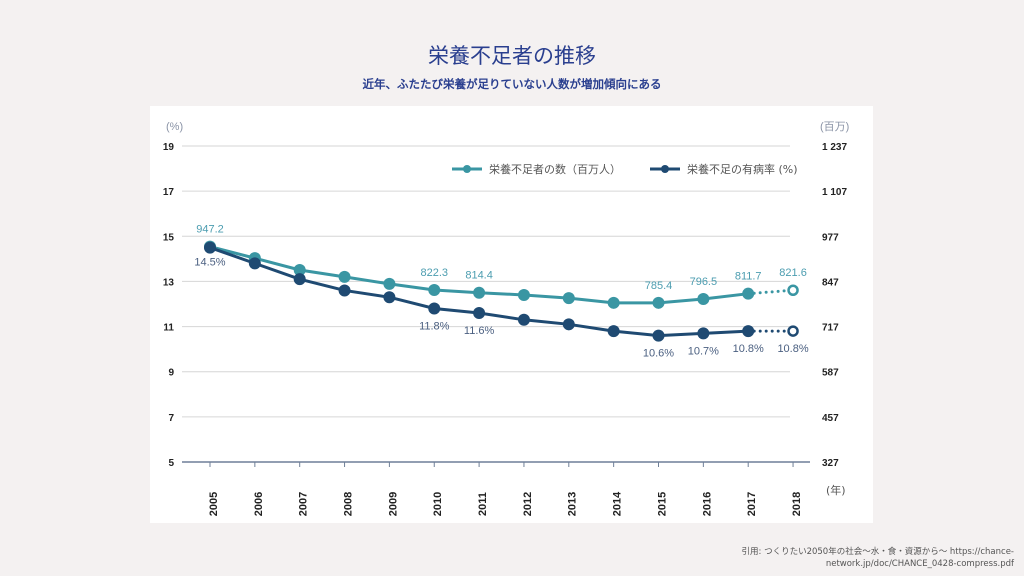 The image size is (1024, 576). I want to click on legend-label: 栄養不足の有病率 (%), so click(742, 169).